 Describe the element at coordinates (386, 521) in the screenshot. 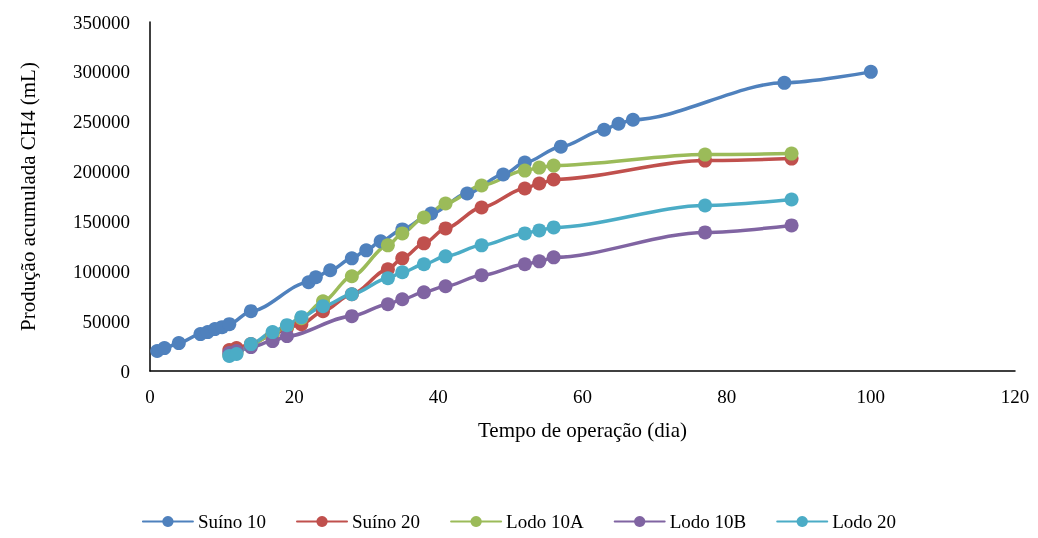

I see `legend-label: Suíno 20` at that location.